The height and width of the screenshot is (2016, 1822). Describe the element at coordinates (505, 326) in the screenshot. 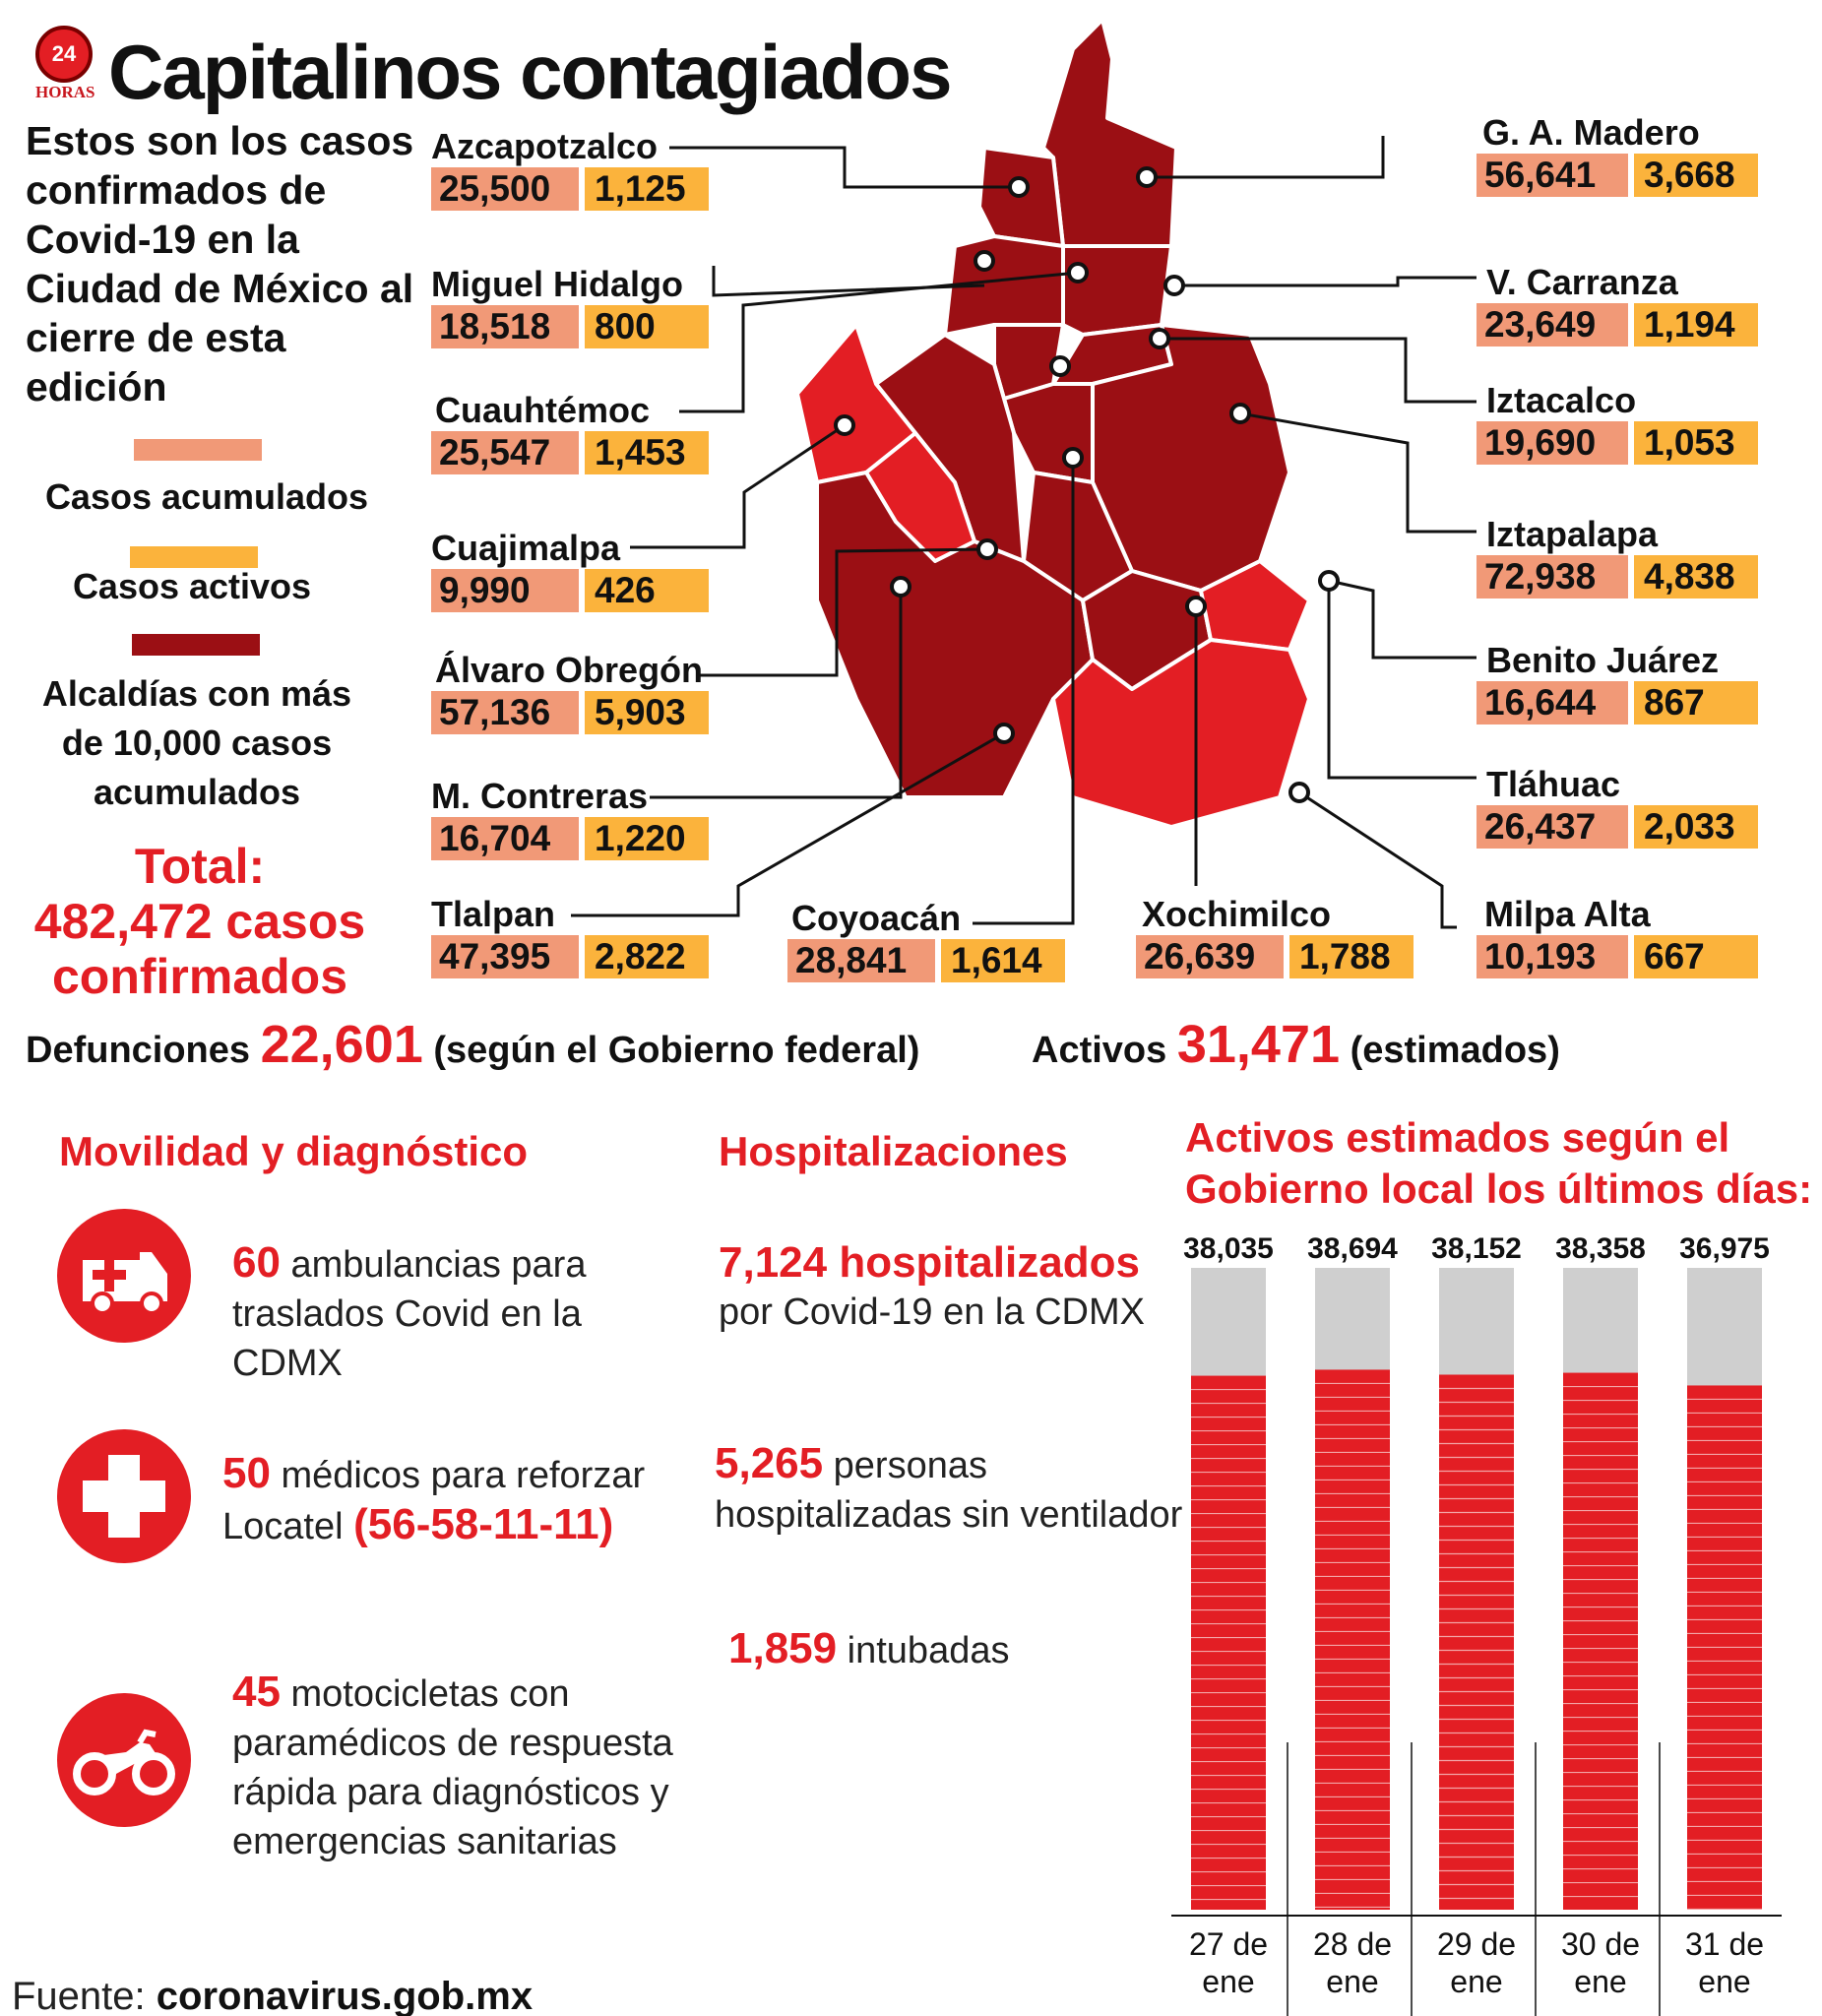

I see `accumulated-value: 18,518` at that location.